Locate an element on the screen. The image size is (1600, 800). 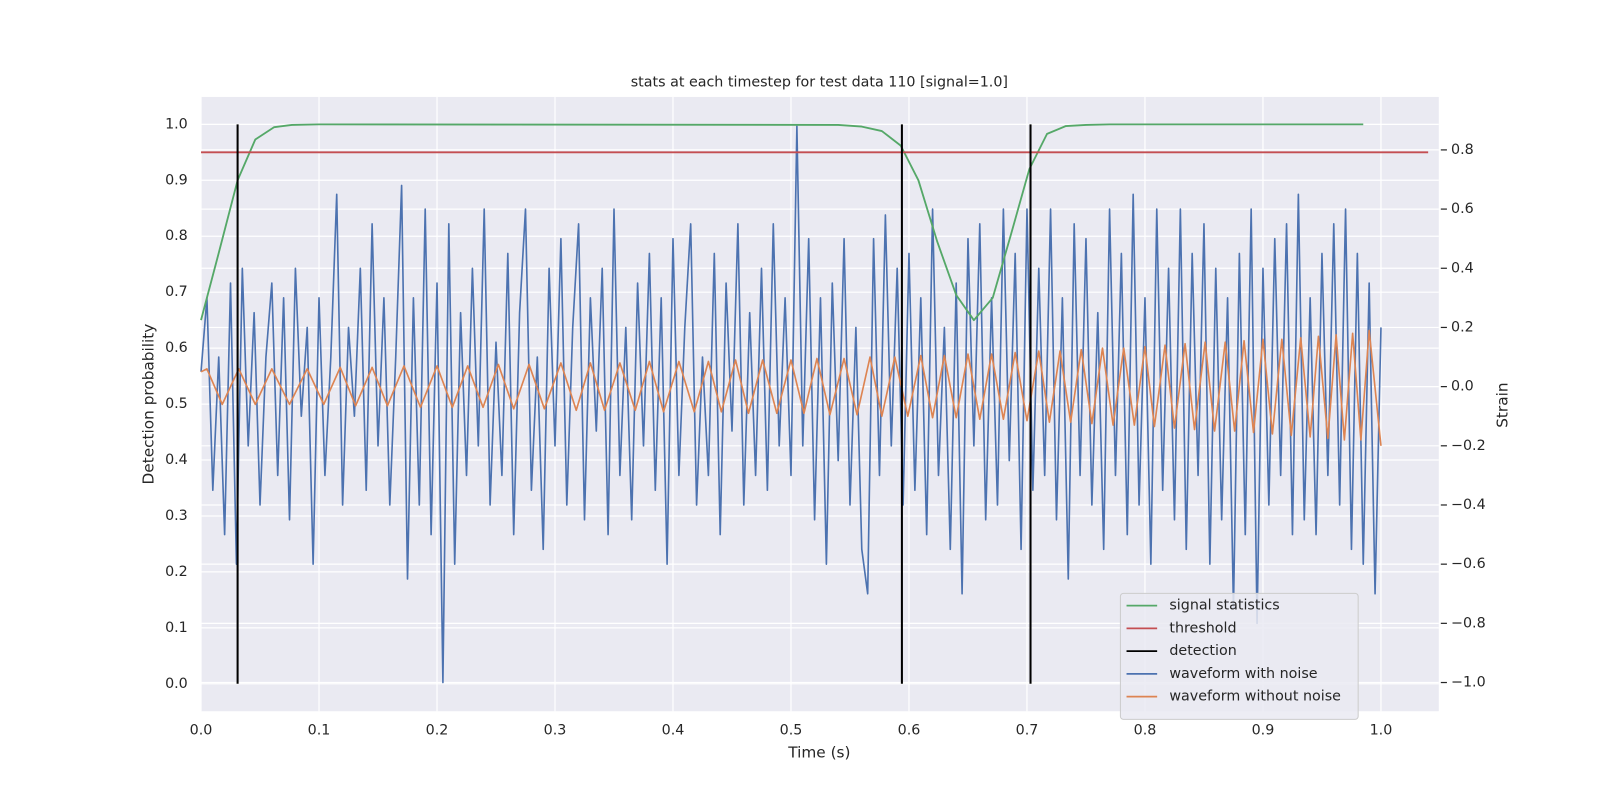
legend-label: waveform with noise is located at coordinates (1243, 674).